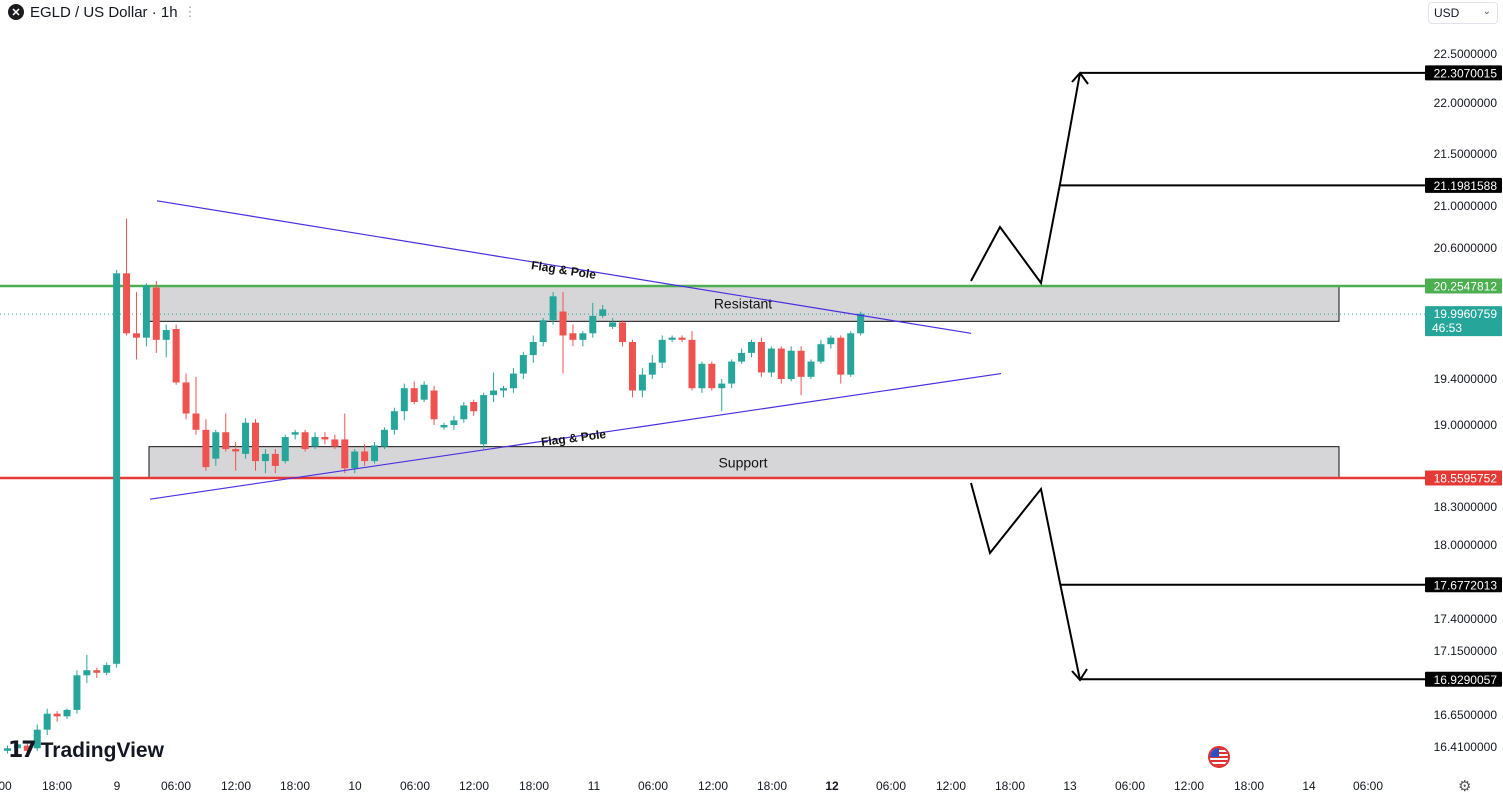  I want to click on gear-icon: ⚙, so click(1465, 786).